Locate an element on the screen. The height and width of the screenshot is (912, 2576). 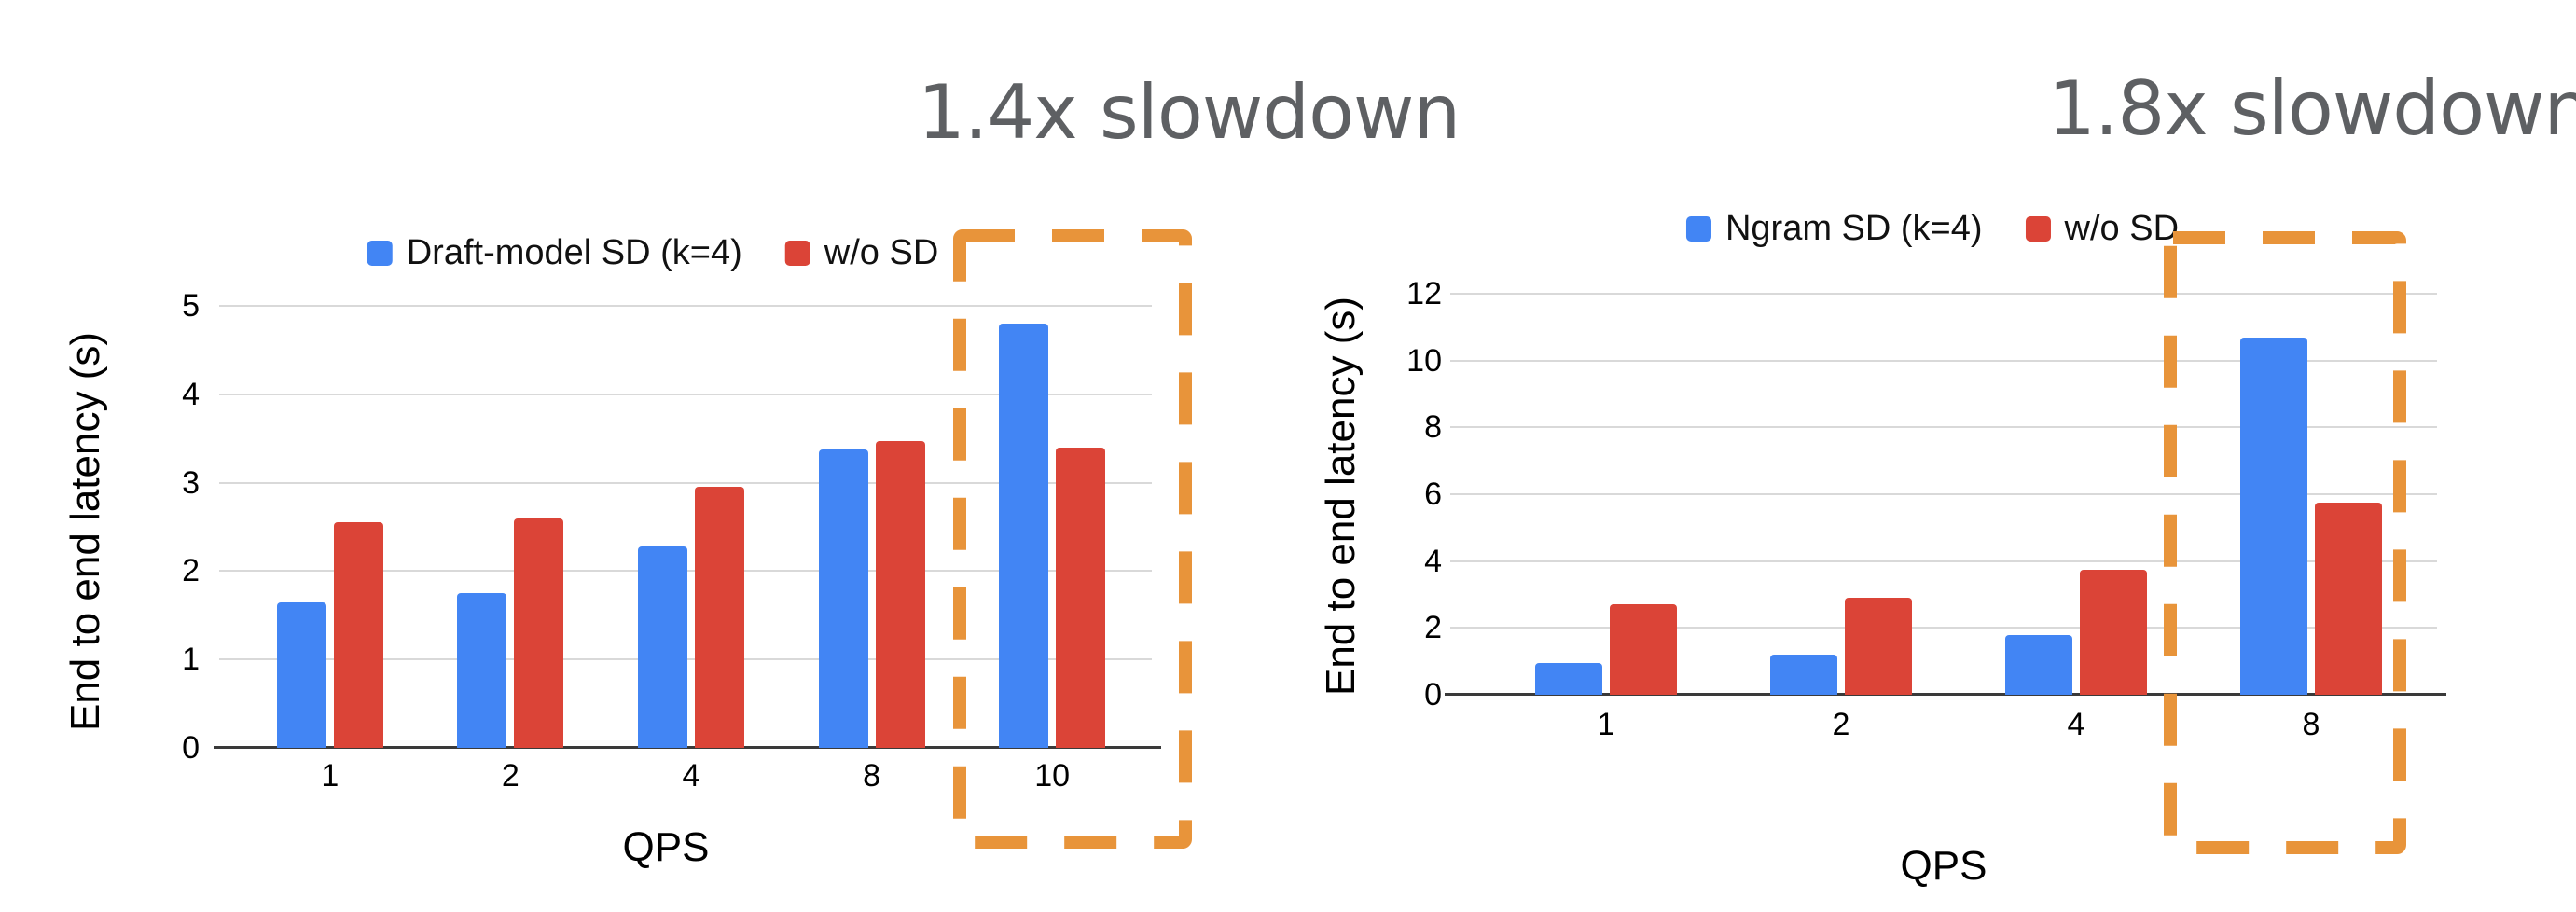
slowdown-annotation: 1.4x slowdown is located at coordinates (1189, 112).